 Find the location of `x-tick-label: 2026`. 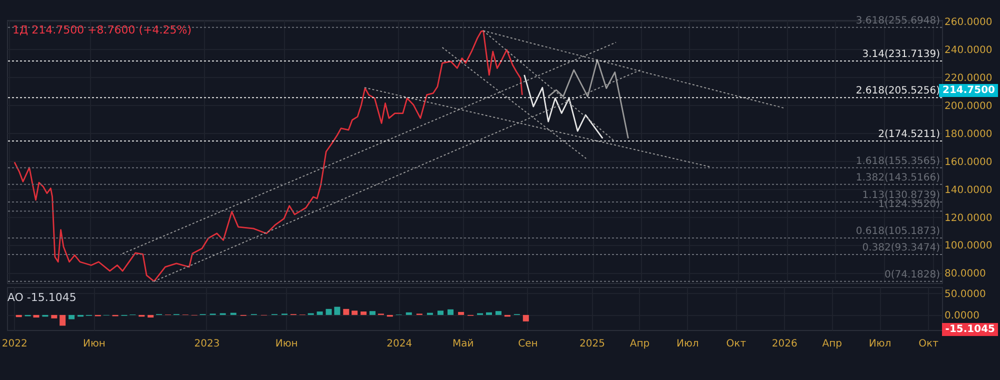

x-tick-label: 2026 is located at coordinates (785, 344).